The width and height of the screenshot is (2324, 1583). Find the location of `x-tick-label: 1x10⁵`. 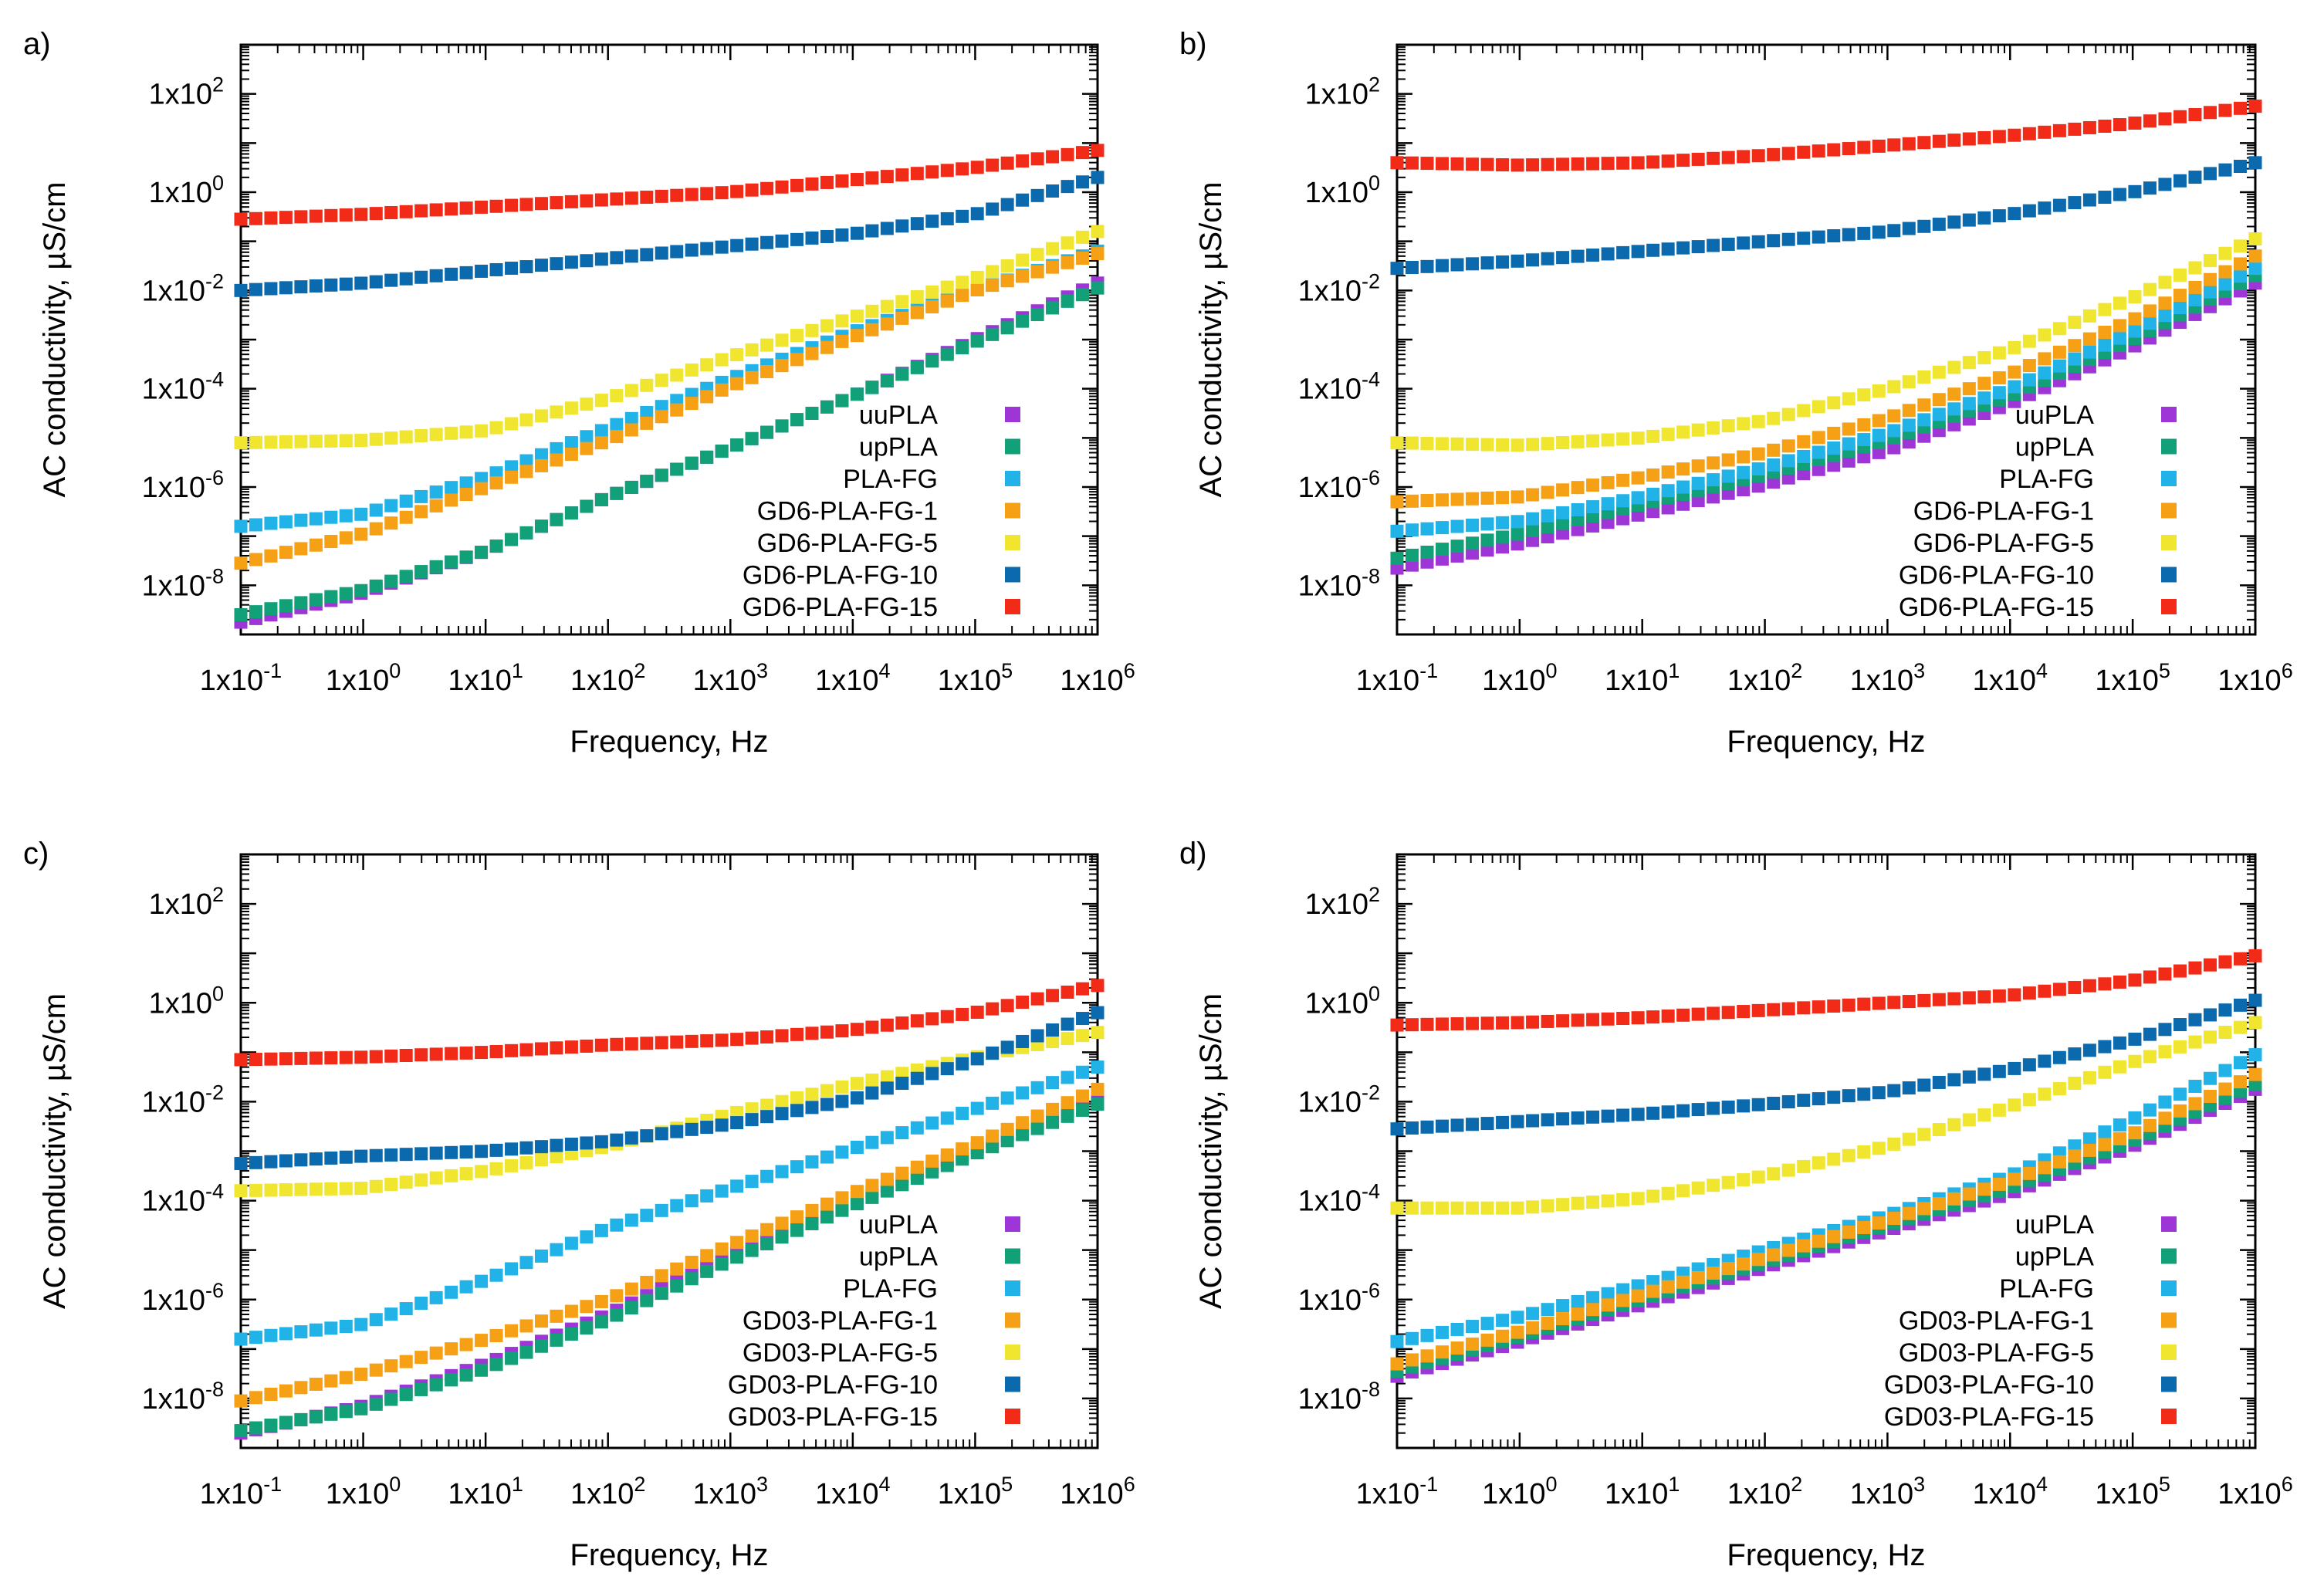

x-tick-label: 1x10⁵ is located at coordinates (975, 678).